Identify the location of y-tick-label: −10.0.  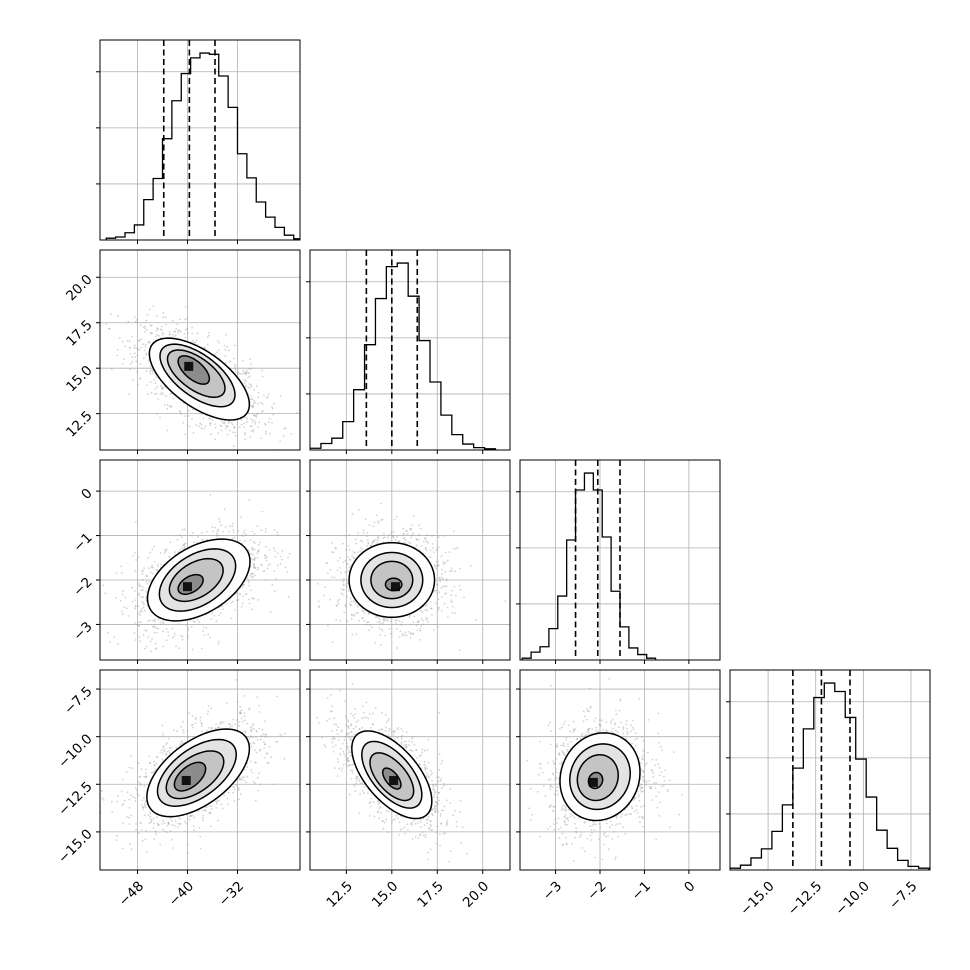
(75, 751).